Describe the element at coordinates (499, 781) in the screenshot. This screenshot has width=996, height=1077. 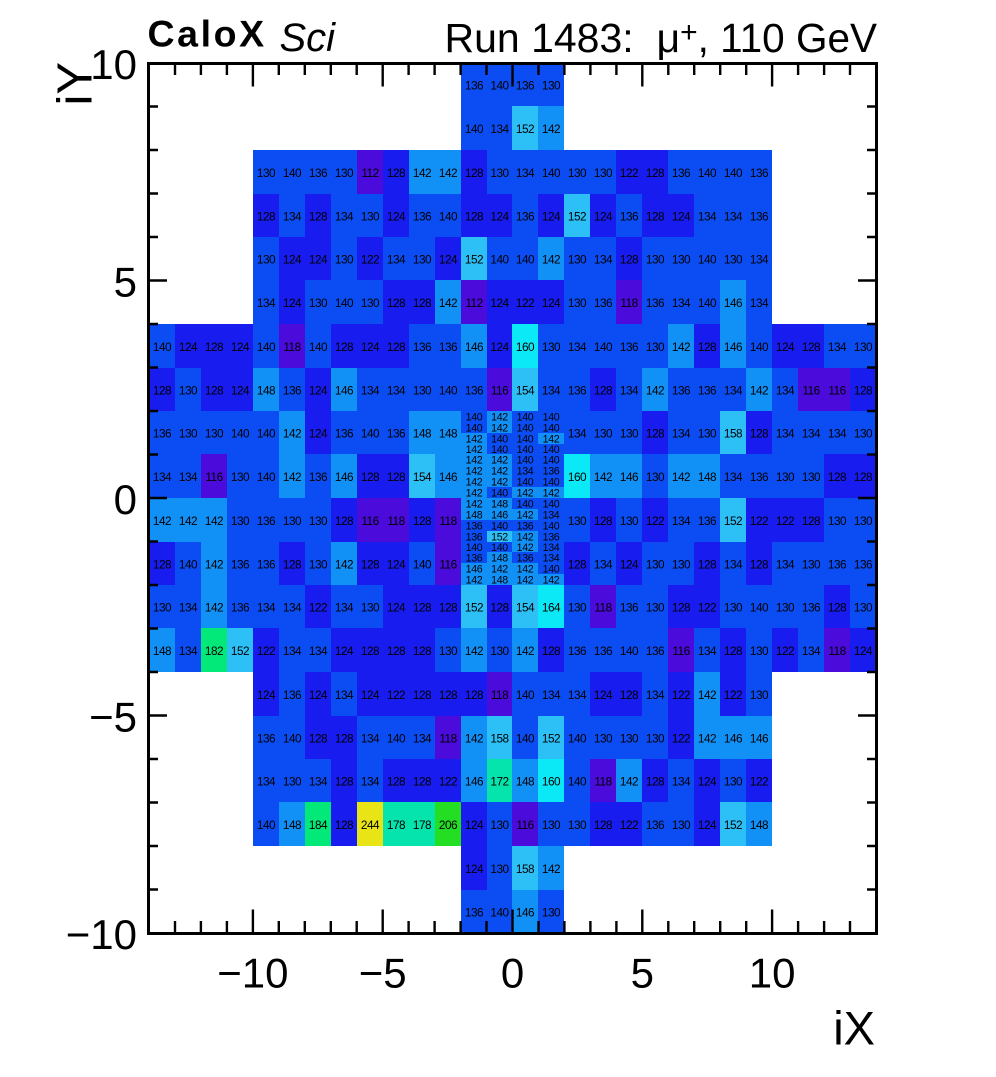
I see `svg-text: 172` at that location.